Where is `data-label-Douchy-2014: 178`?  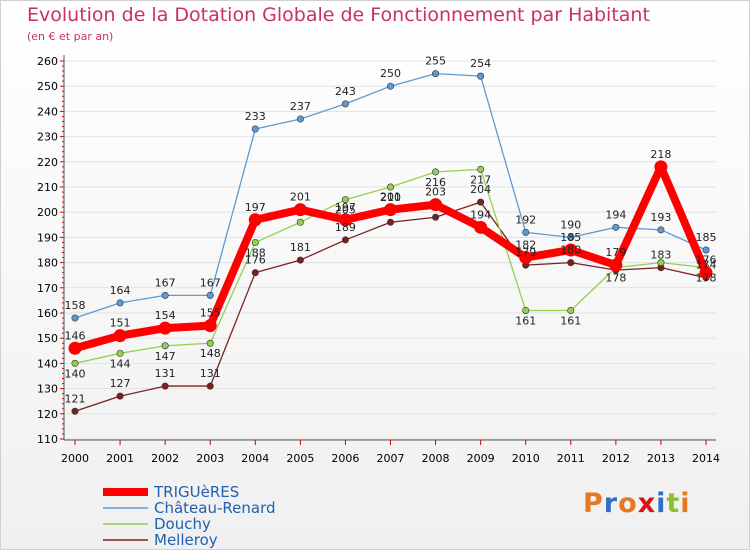
data-label-Douchy-2014: 178 is located at coordinates (706, 278).